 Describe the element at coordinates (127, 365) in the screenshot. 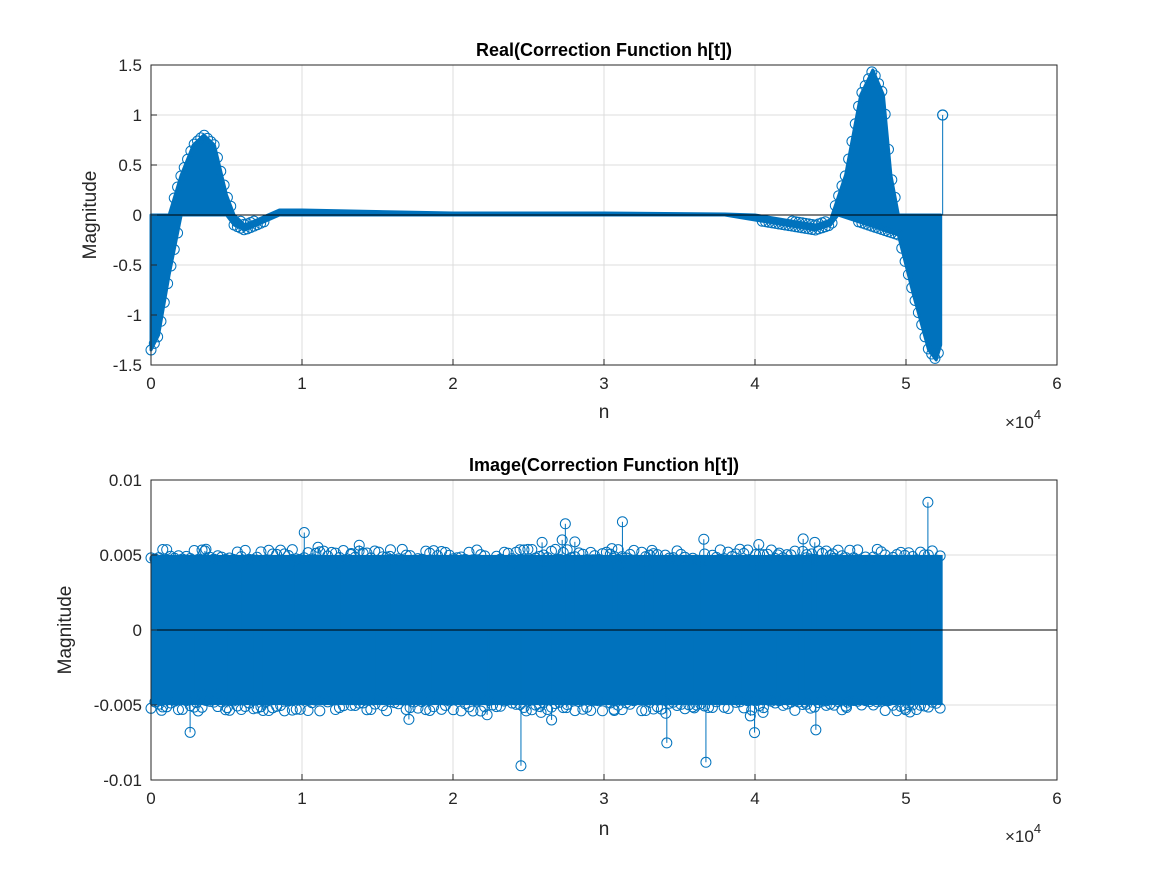

I see `y-tick-label: -1.5` at that location.